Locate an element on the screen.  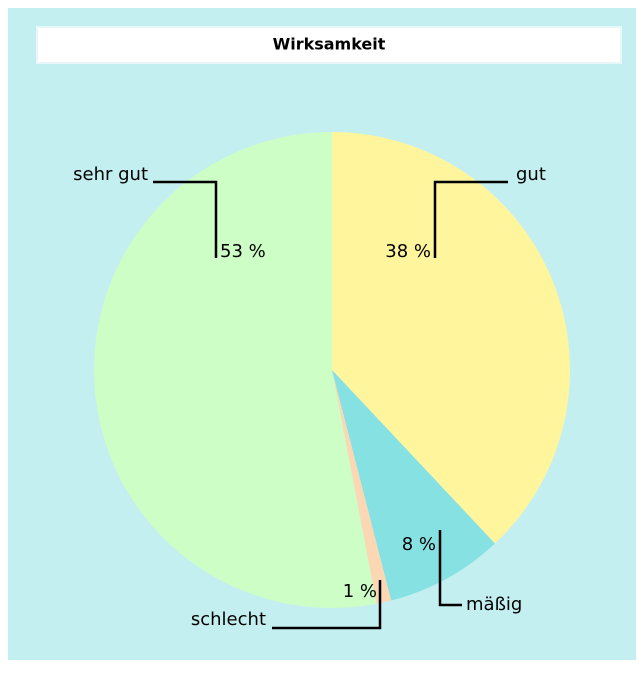
value-label: 1 % is located at coordinates (360, 591).